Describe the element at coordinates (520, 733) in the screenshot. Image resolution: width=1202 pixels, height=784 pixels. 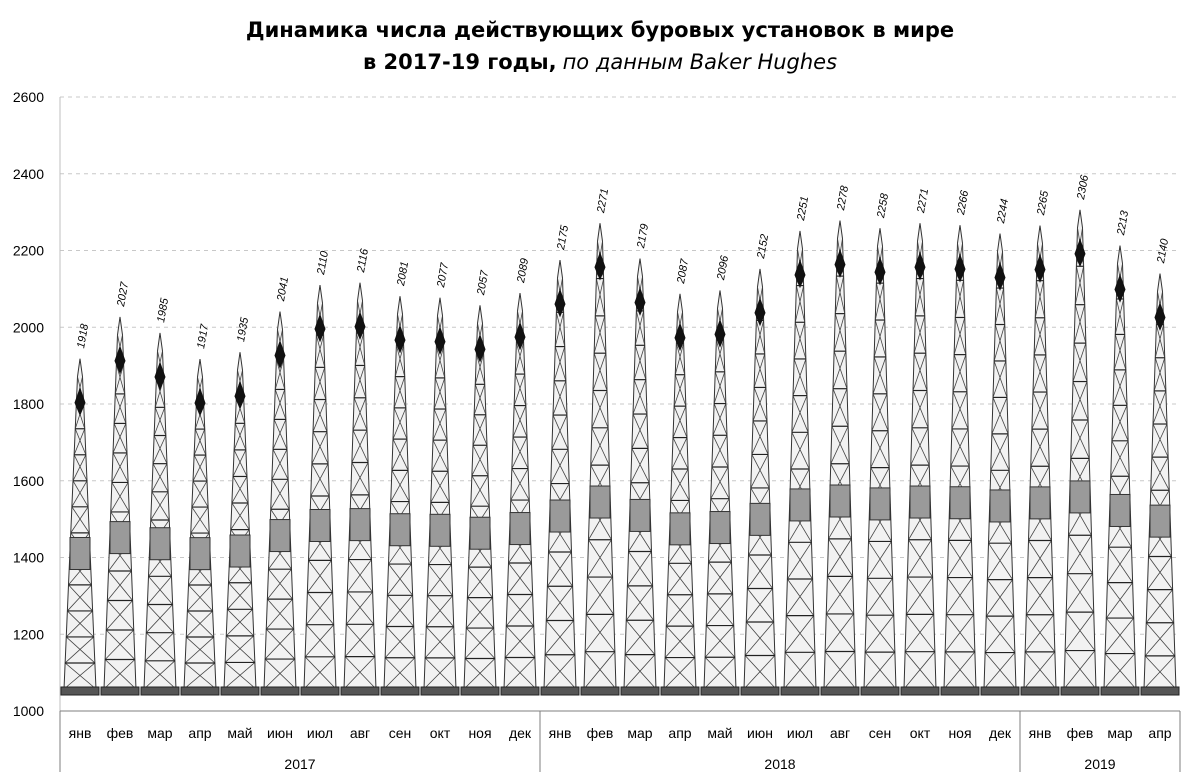
I see `x-tick-label: дек` at that location.